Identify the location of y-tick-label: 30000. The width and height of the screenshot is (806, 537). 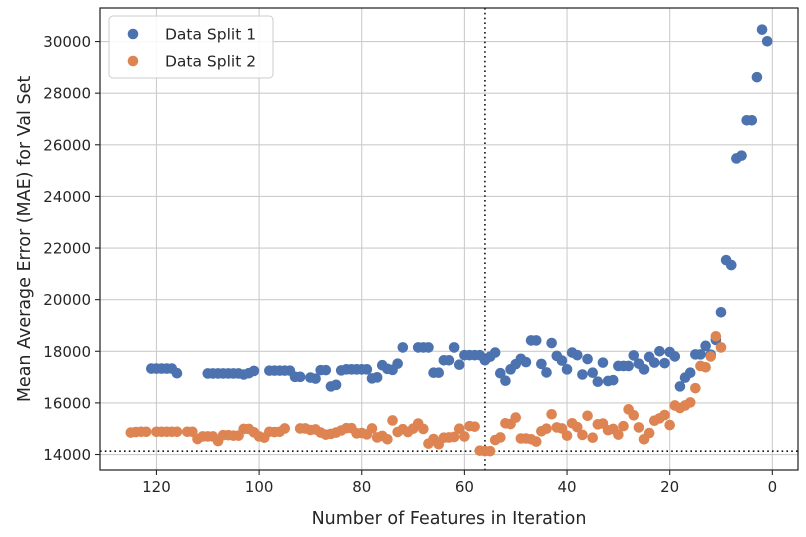
(67, 42).